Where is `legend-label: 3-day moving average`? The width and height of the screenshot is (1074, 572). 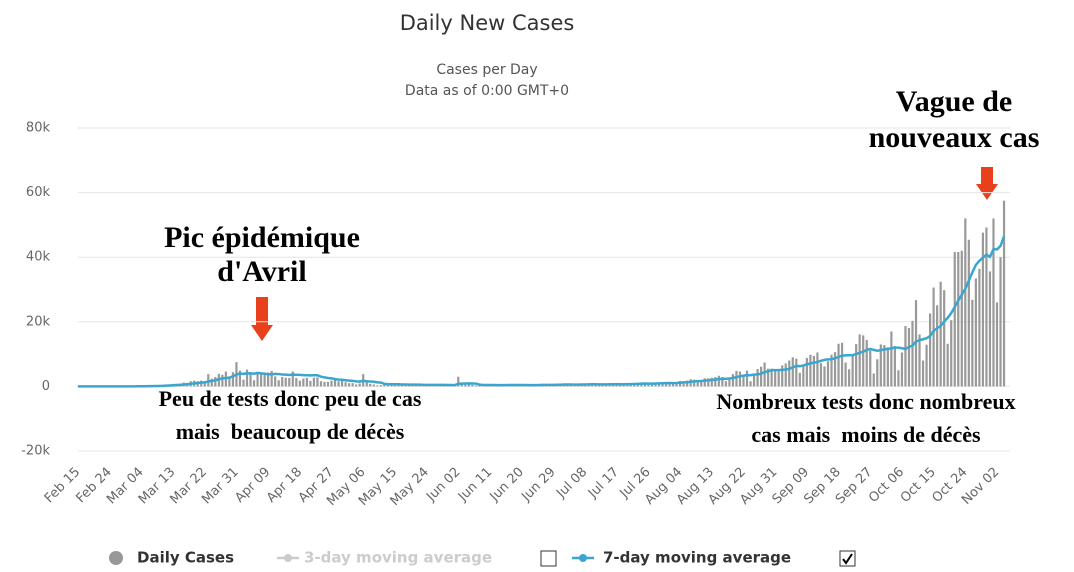
legend-label: 3-day moving average is located at coordinates (398, 558).